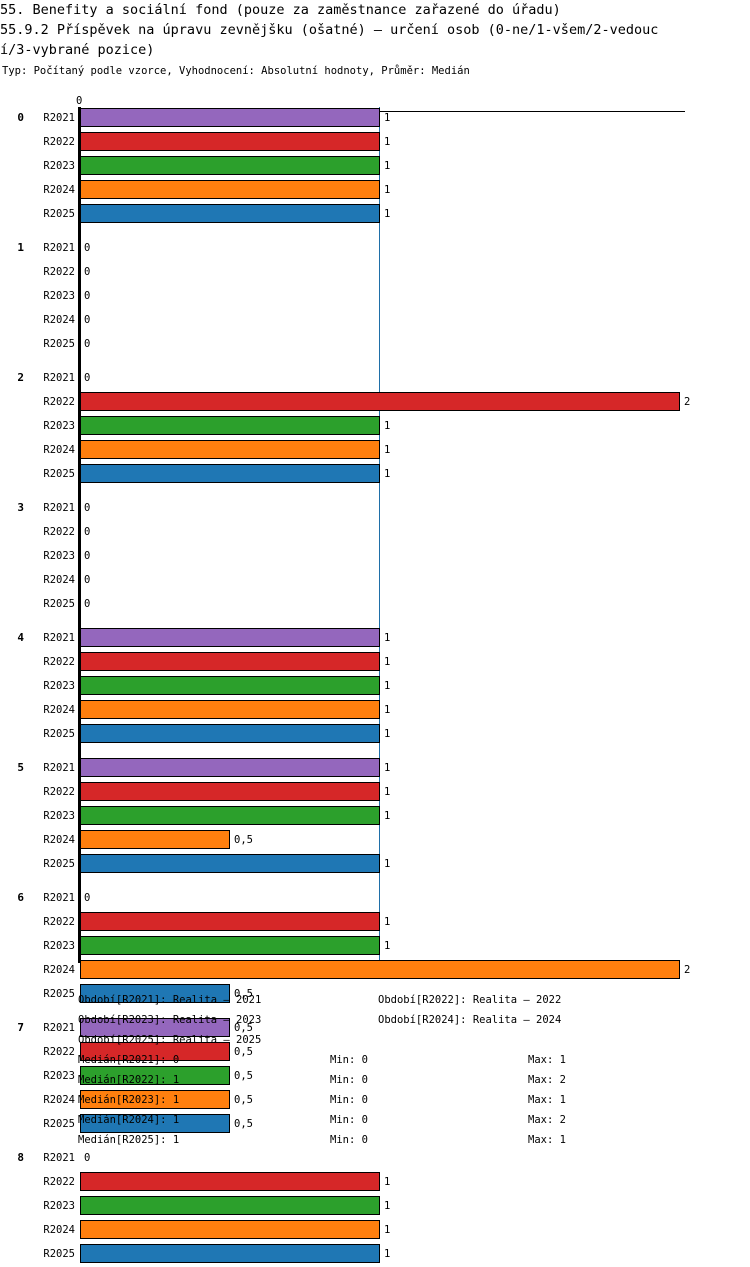  Describe the element at coordinates (375, 1101) in the screenshot. I see `bar-row: R2024 0,5` at that location.